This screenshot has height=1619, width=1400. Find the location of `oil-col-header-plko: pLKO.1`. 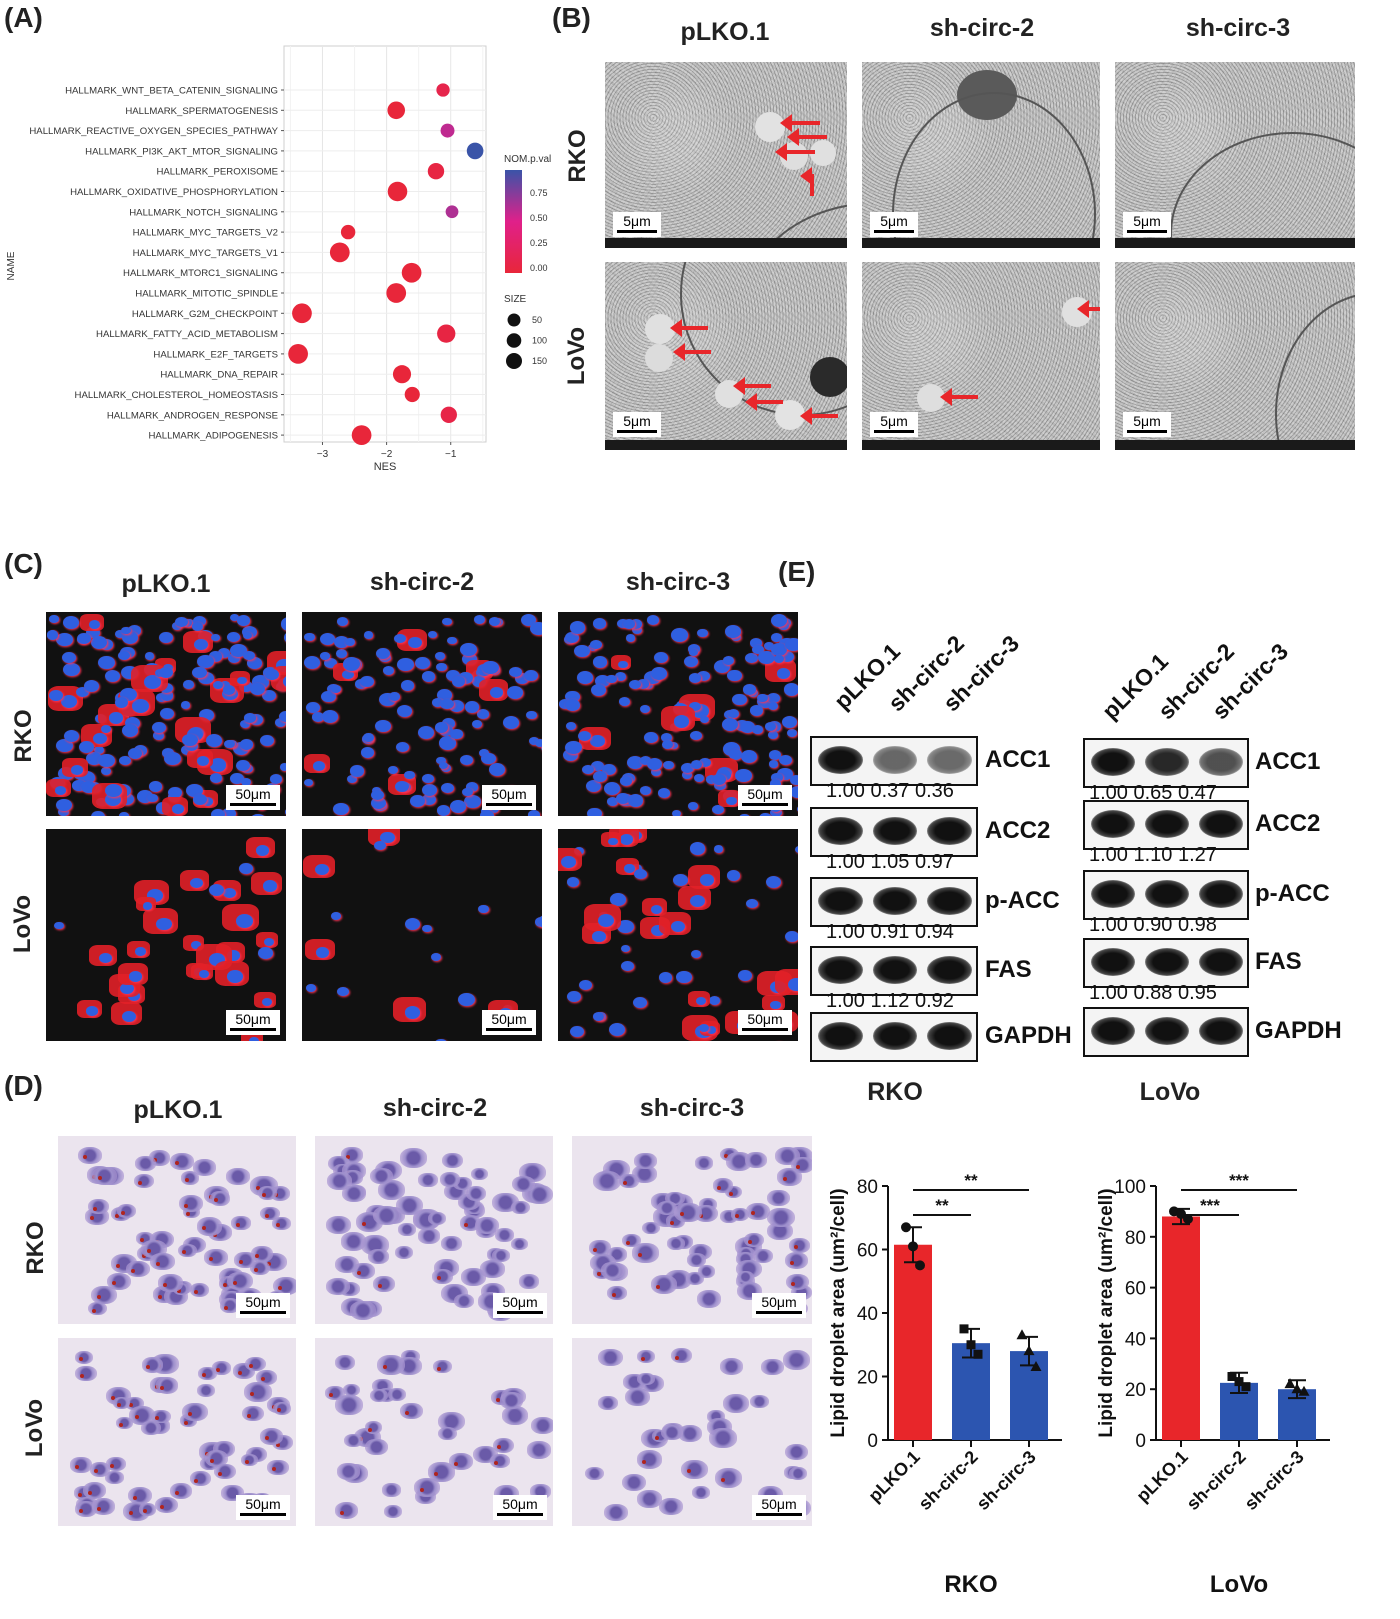

oil-col-header-plko: pLKO.1 is located at coordinates (178, 1110).